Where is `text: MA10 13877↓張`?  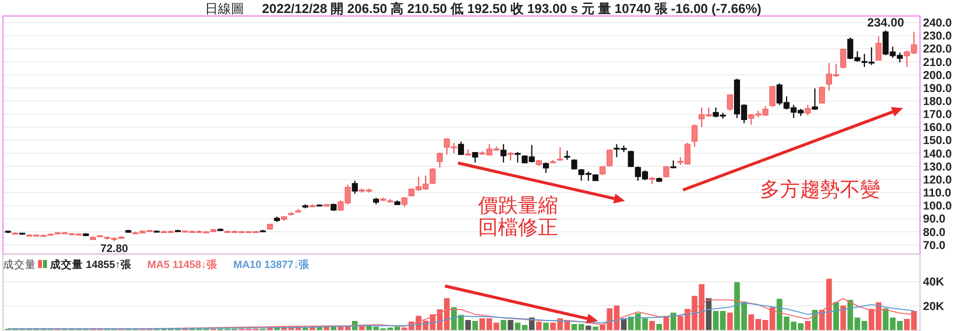
text: MA10 13877↓張 is located at coordinates (272, 265).